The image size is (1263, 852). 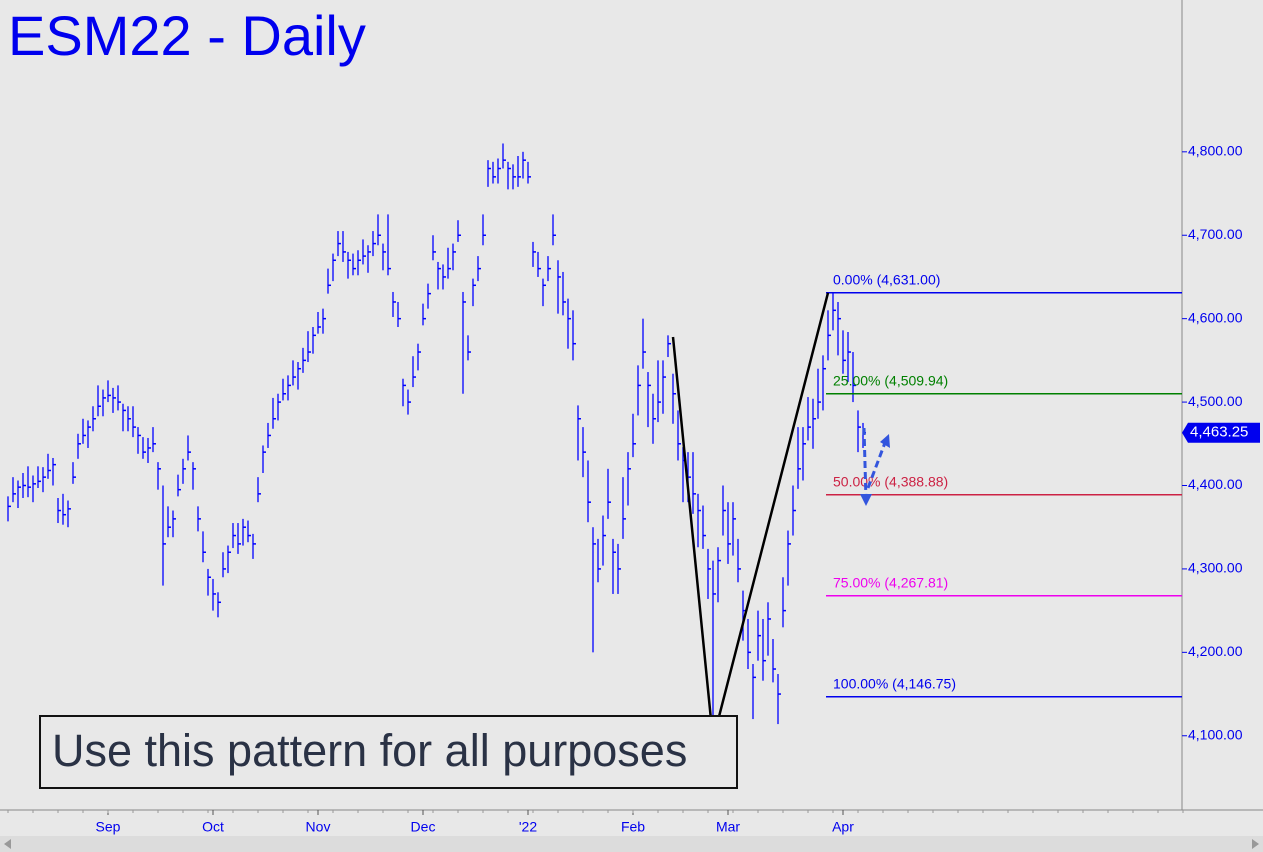 I want to click on y-tick-label: 4,600.00, so click(x=1215, y=317).